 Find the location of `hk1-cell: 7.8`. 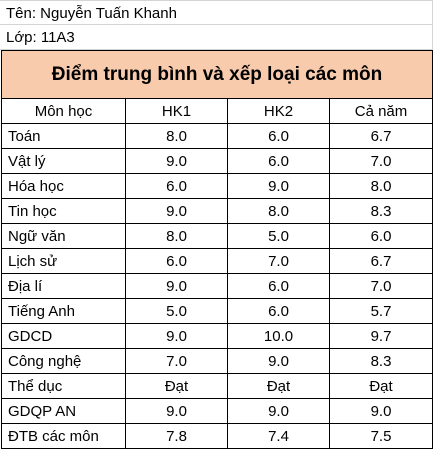

hk1-cell: 7.8 is located at coordinates (176, 436).